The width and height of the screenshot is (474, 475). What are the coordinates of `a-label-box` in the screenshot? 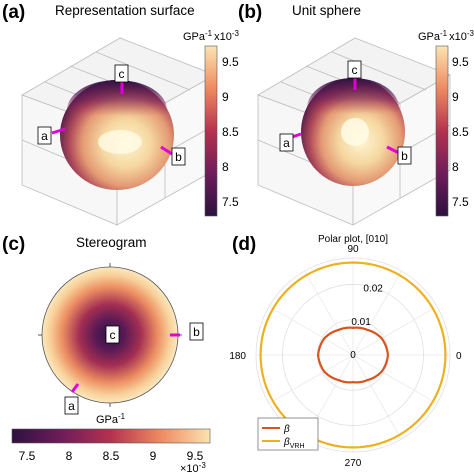 It's located at (44, 135).